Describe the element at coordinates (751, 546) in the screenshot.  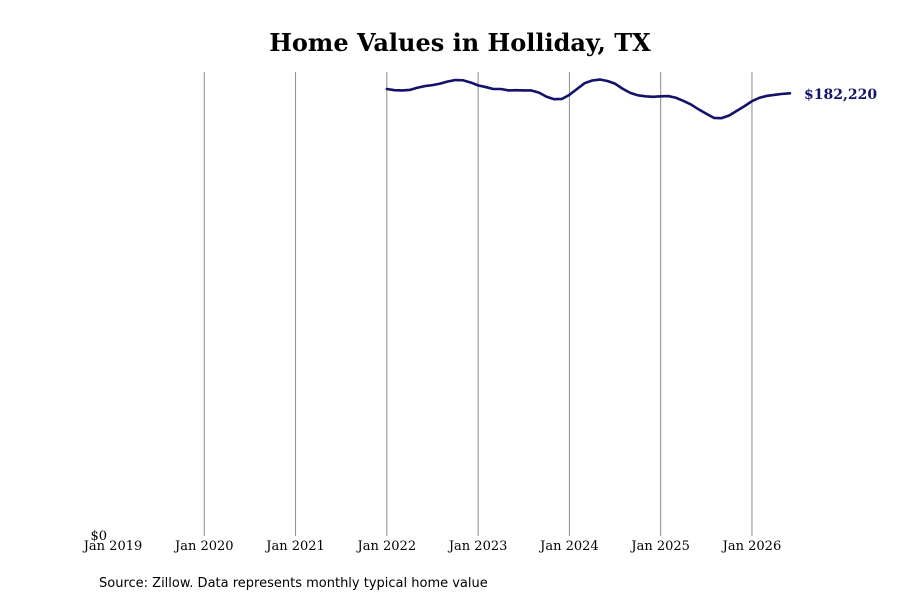
I see `x-tick-label: Jan 2026` at that location.